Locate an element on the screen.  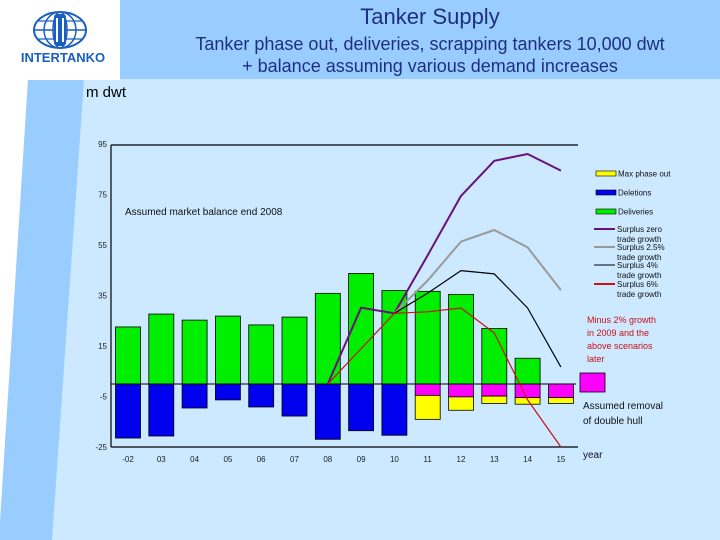
x-tick-label: 09 is located at coordinates (361, 459).